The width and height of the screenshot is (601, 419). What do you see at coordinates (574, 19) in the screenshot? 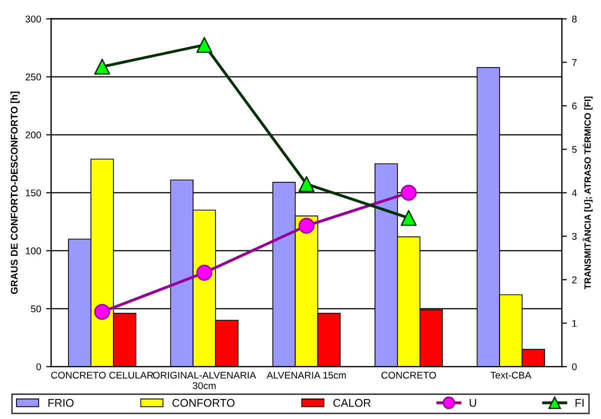
I see `y2-tick-label: 8` at bounding box center [574, 19].